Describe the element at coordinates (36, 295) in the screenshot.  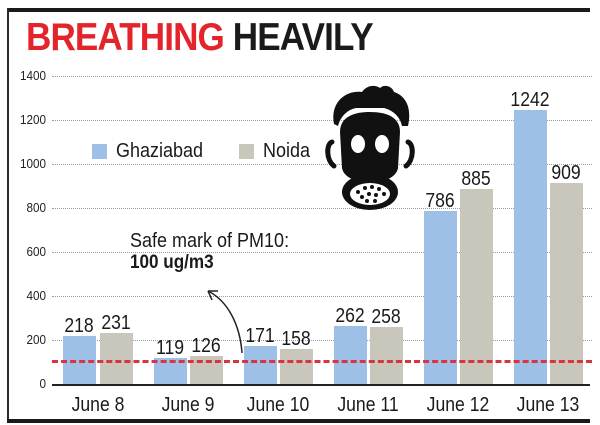
I see `y-tick-400: 400` at that location.